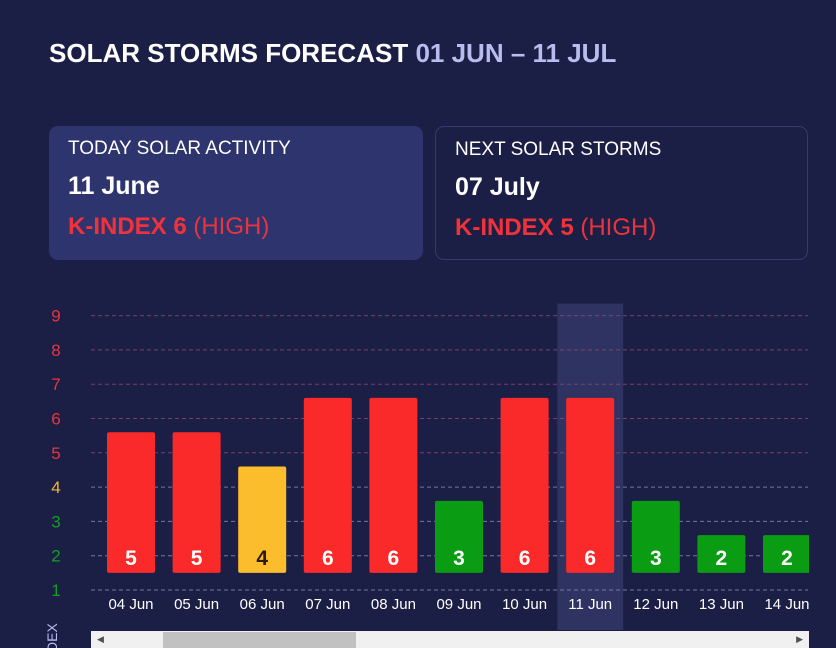  Describe the element at coordinates (327, 604) in the screenshot. I see `x-tick-label: 07 Jun` at that location.